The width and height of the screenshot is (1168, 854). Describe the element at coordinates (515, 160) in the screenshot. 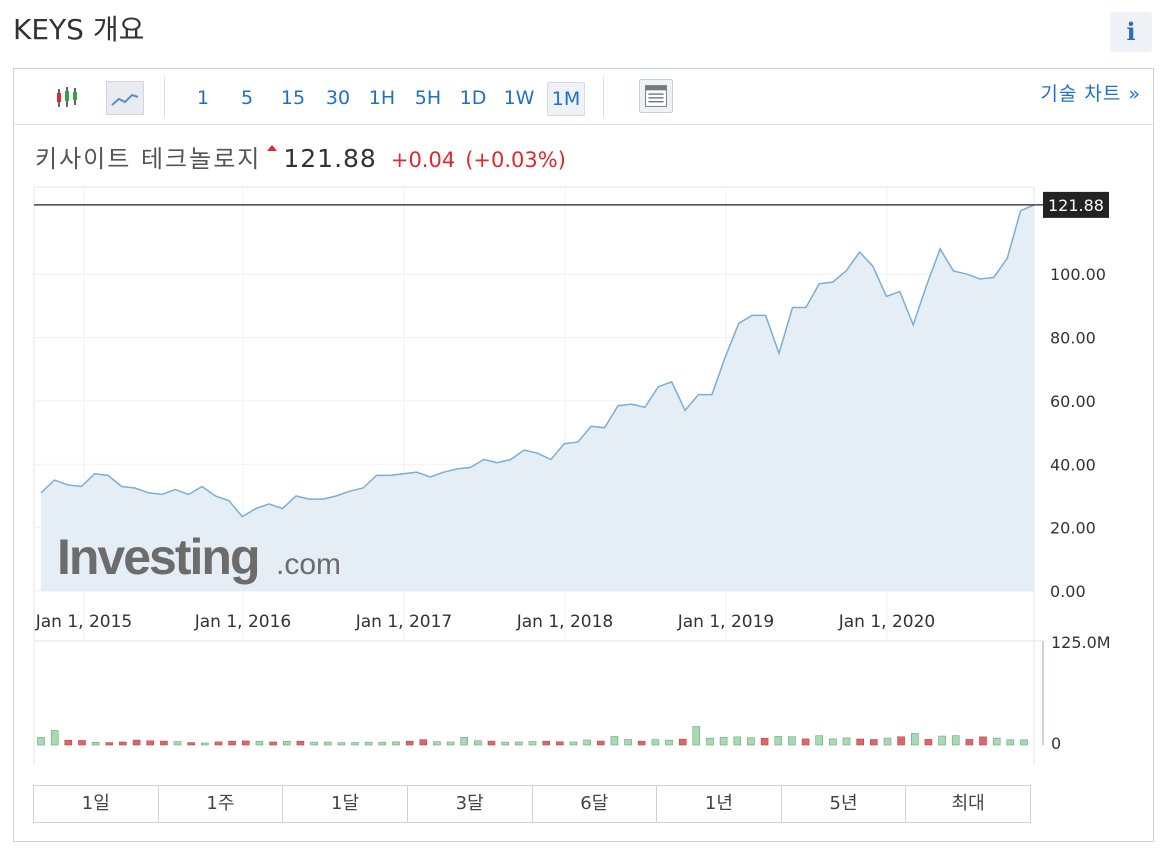

I see `price-change-percent: (+0.03%)` at that location.